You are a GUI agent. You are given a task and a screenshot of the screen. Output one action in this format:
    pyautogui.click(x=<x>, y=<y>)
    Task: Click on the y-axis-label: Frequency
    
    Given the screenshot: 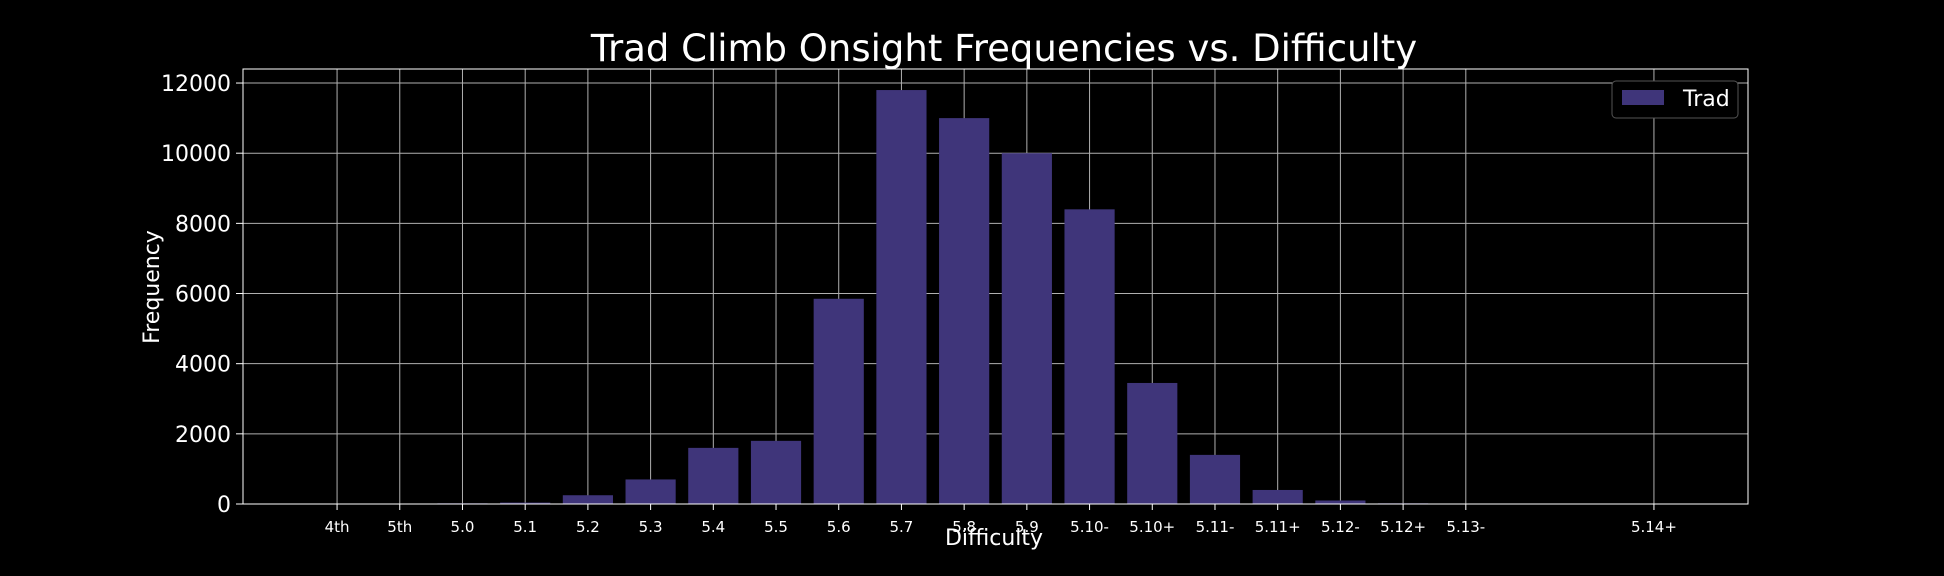 What is the action you would take?
    pyautogui.click(x=152, y=287)
    